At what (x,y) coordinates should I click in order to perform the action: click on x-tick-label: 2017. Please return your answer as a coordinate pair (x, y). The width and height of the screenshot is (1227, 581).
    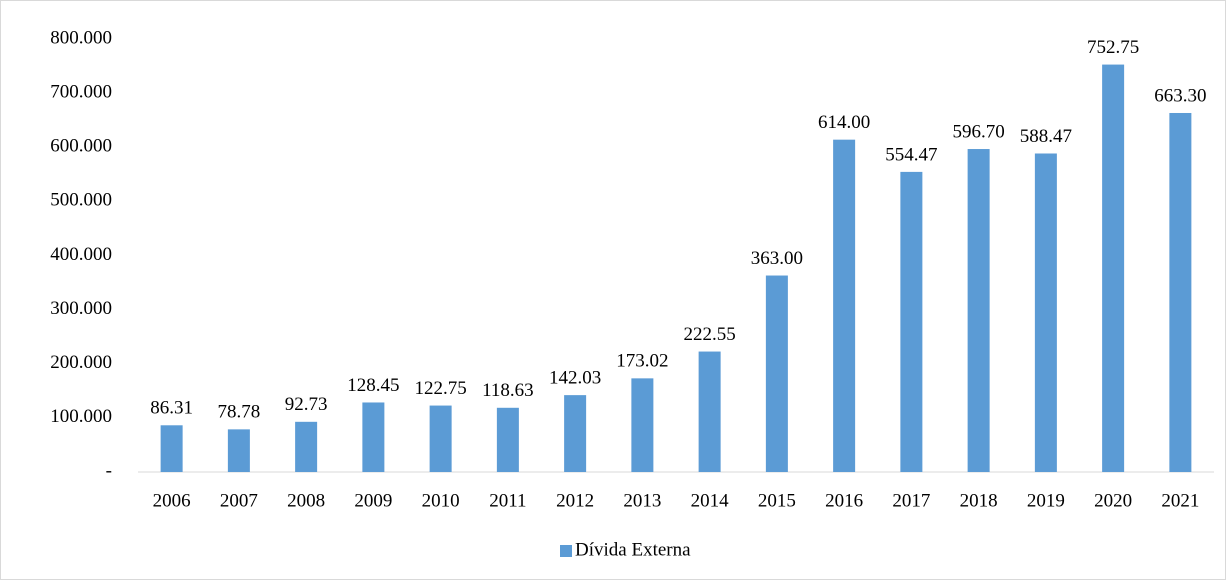
    Looking at the image, I should click on (911, 500).